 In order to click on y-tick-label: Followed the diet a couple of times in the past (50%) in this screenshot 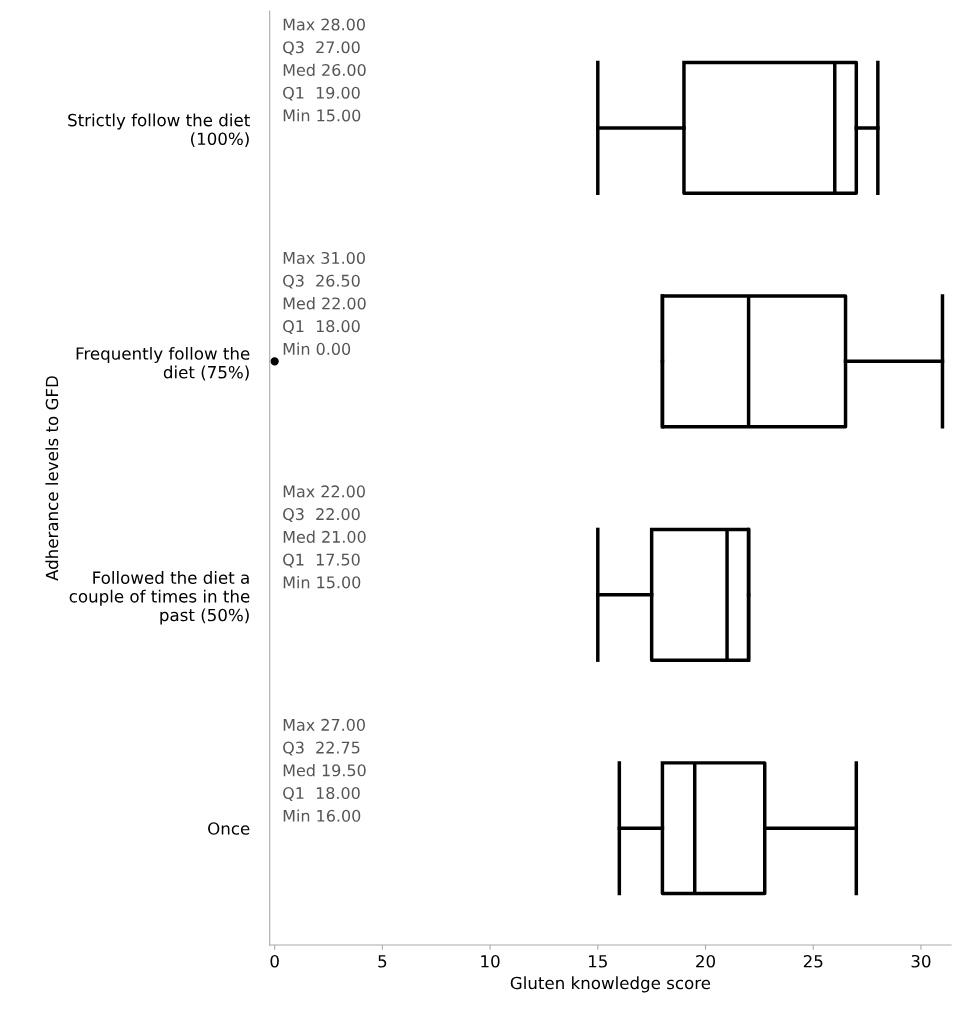, I will do `click(159, 598)`.